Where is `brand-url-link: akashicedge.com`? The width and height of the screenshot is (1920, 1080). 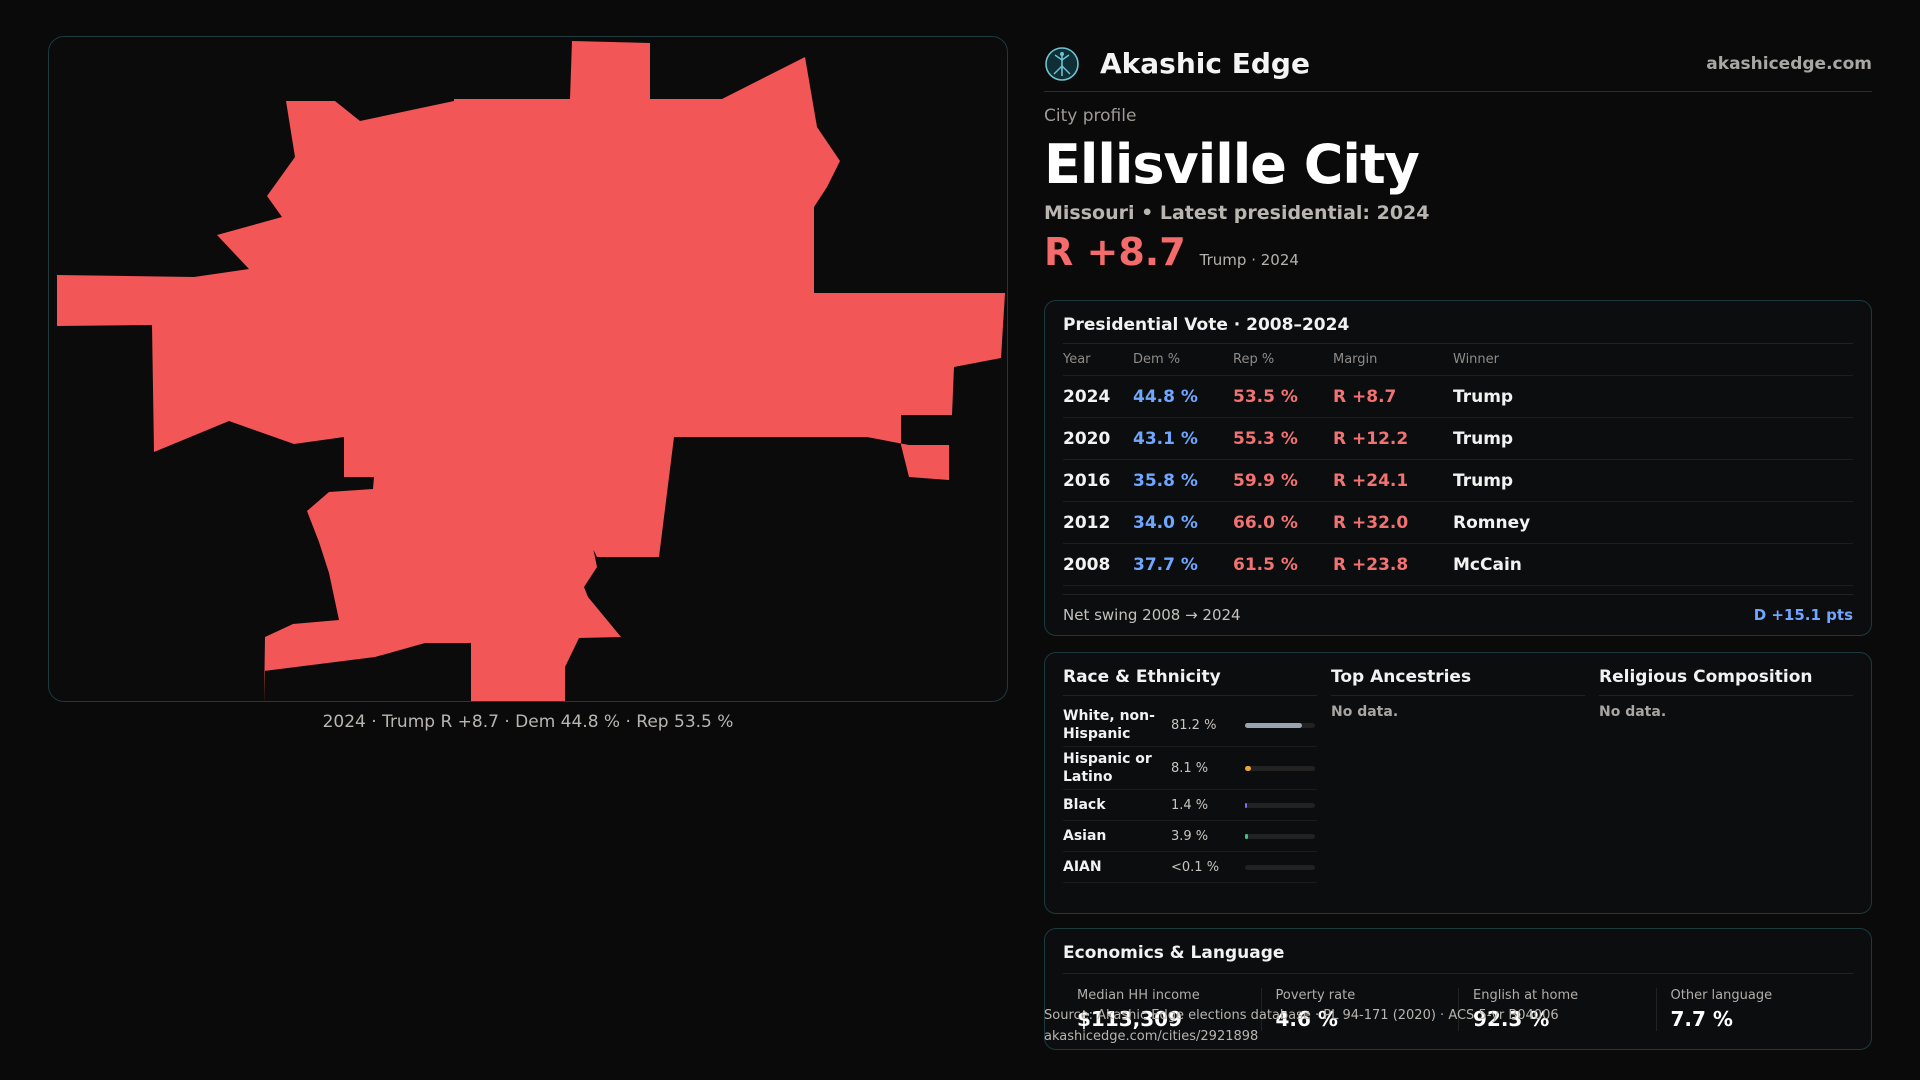
brand-url-link: akashicedge.com is located at coordinates (1789, 63).